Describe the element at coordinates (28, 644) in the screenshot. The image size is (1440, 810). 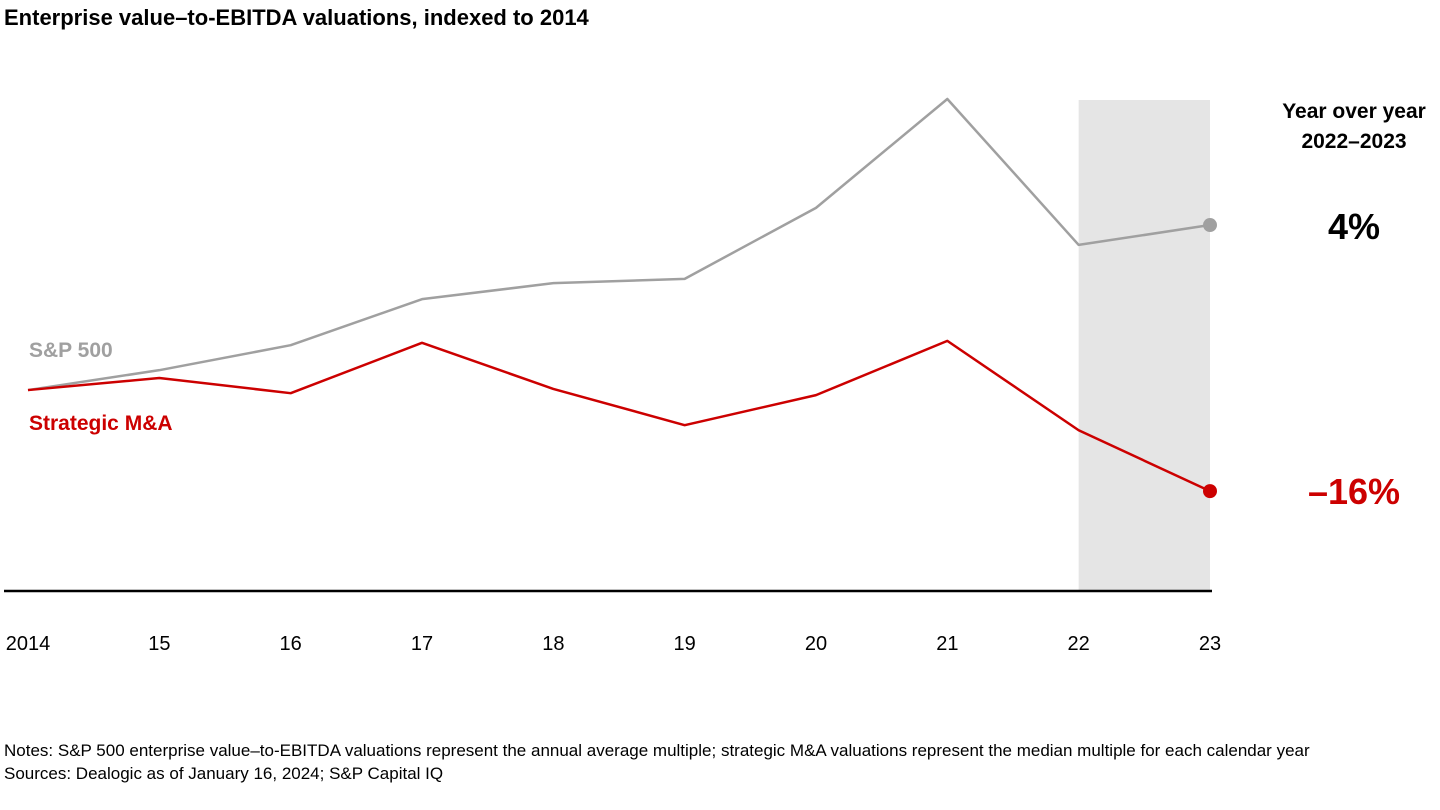
I see `x-tick-label: 2014` at that location.